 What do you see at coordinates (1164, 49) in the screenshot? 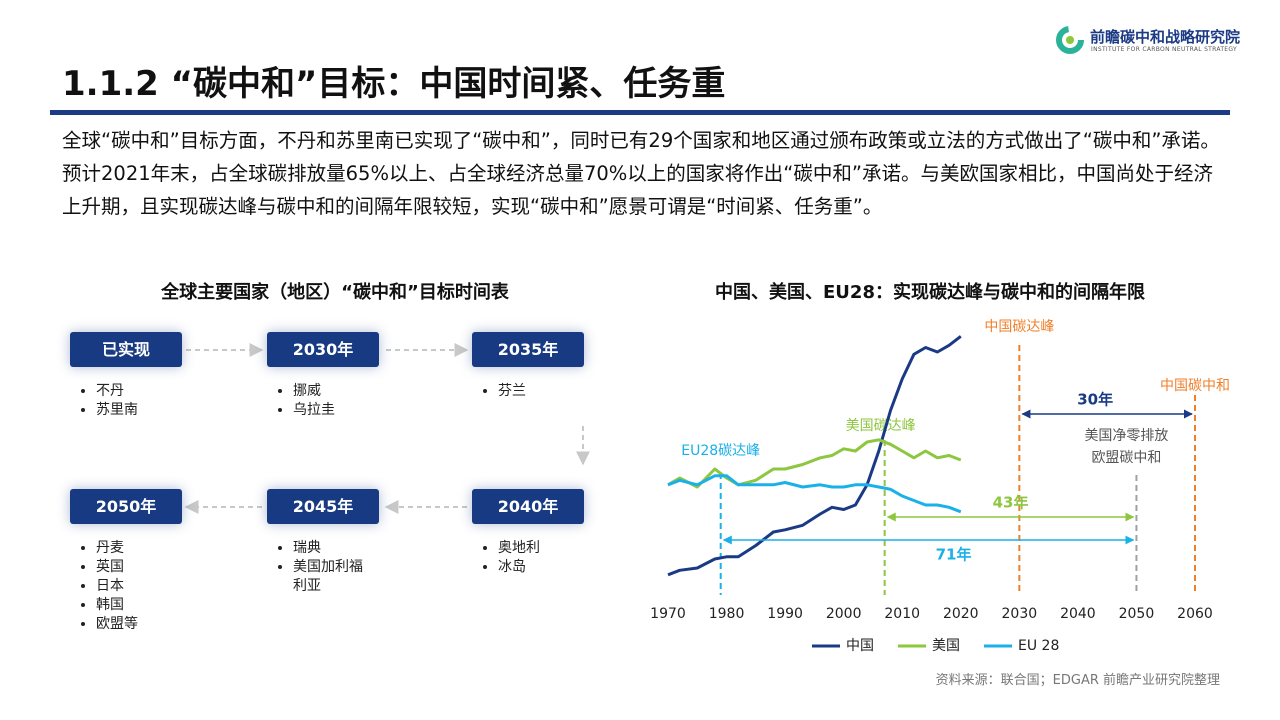
I see `logo-subtitle: INSTITUTE FOR CARBON NEUTRAL STRATEGY` at bounding box center [1164, 49].